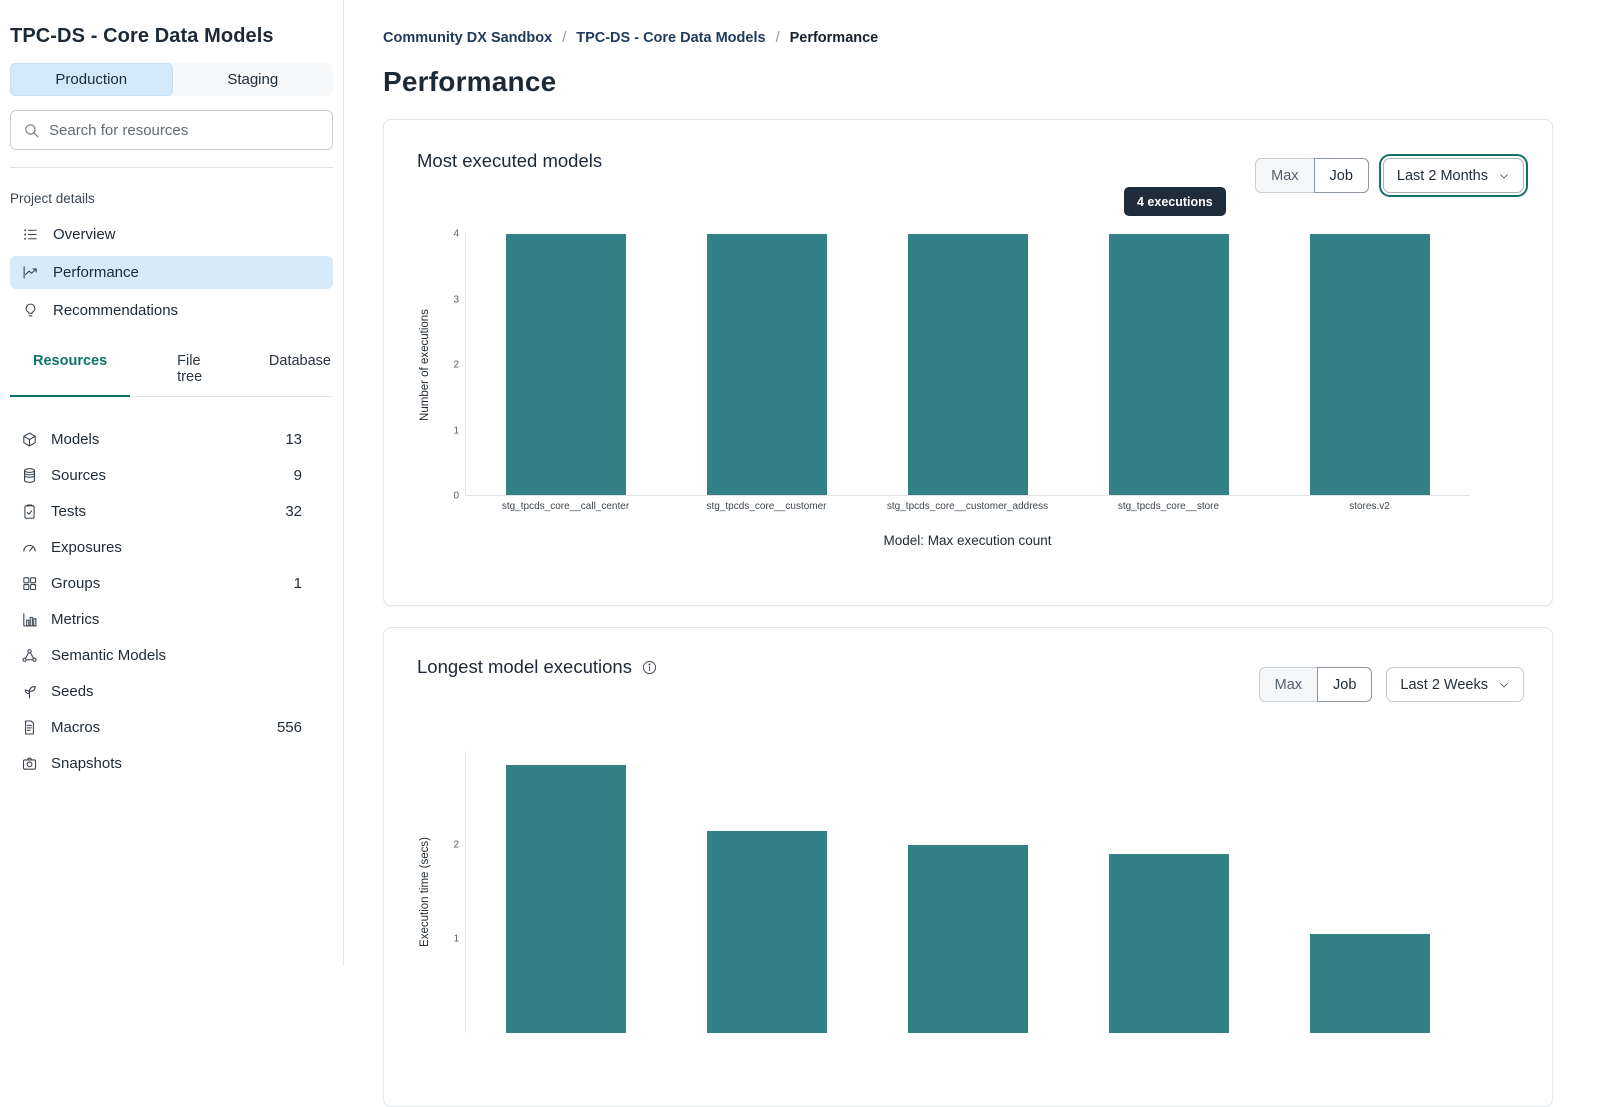 The image size is (1621, 1107). Describe the element at coordinates (171, 475) in the screenshot. I see `sidebar-item-sources: Sources 9` at that location.